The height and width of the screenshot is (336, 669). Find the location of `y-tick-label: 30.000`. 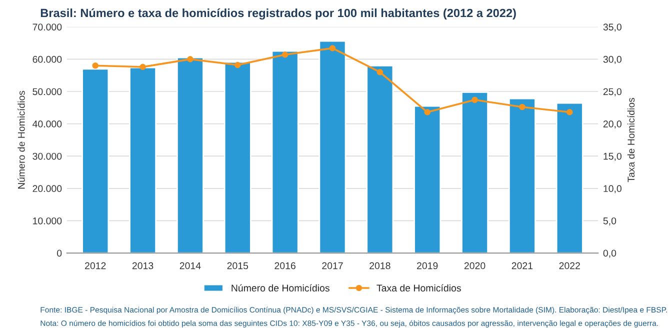

y-tick-label: 30.000 is located at coordinates (47, 156).